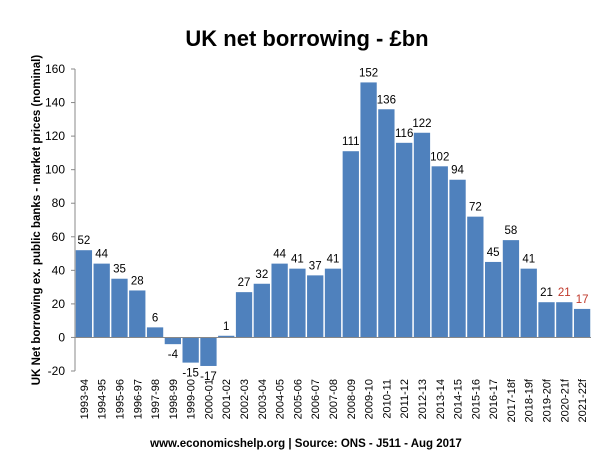  Describe the element at coordinates (493, 253) in the screenshot. I see `data-label: 45` at that location.